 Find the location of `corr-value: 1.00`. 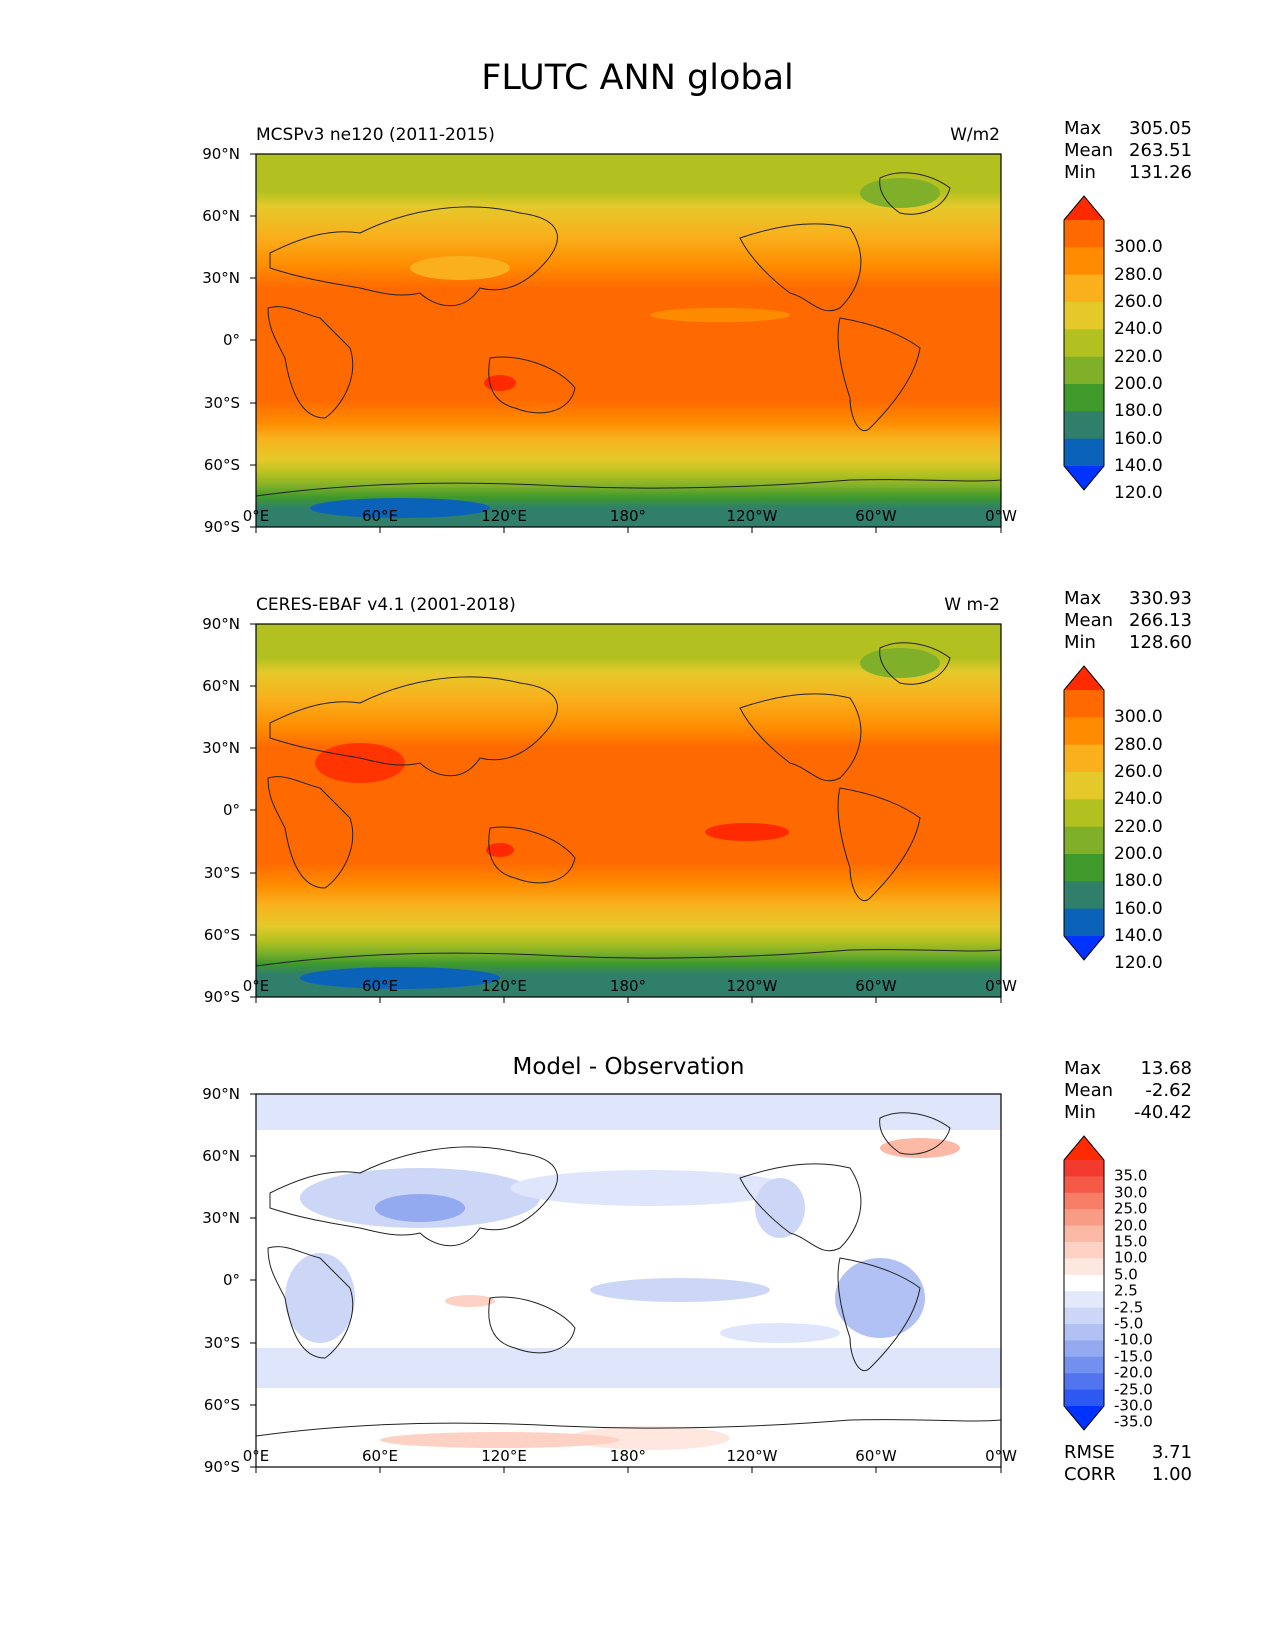

corr-value: 1.00 is located at coordinates (1171, 1474).